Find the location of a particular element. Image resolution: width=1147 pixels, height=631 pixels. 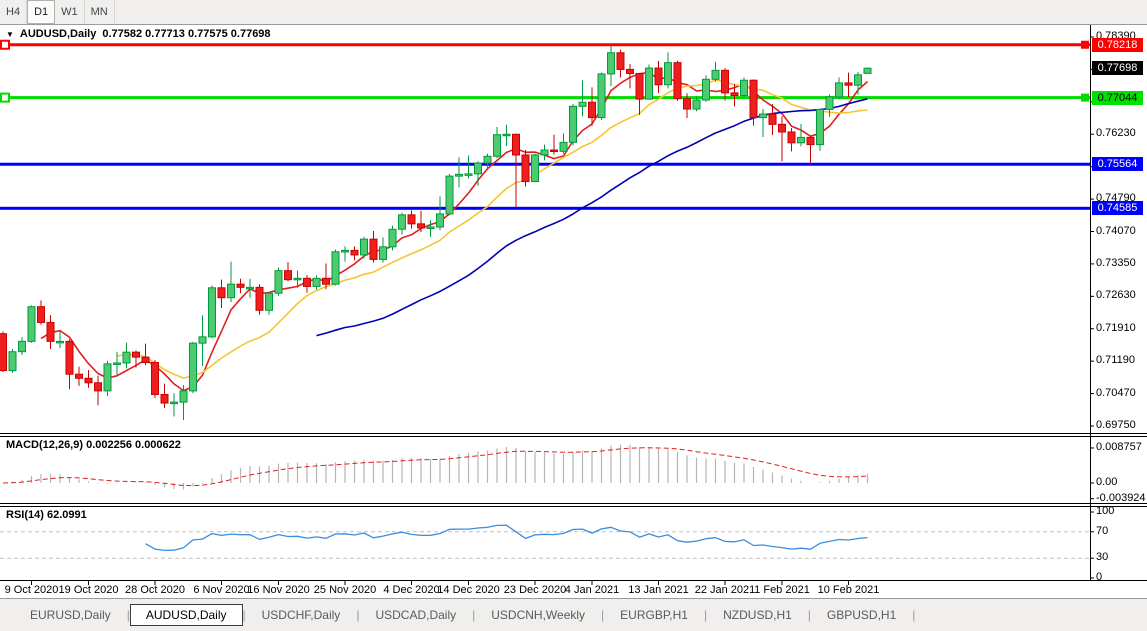

support-line-price: 0.75564 is located at coordinates (1117, 164).